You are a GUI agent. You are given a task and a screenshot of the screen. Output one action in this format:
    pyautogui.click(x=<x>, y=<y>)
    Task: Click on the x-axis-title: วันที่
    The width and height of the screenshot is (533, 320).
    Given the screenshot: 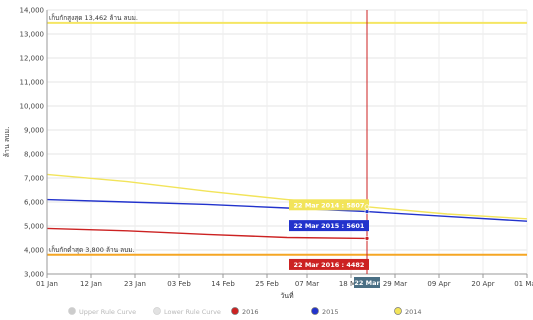 What is the action you would take?
    pyautogui.click(x=287, y=295)
    